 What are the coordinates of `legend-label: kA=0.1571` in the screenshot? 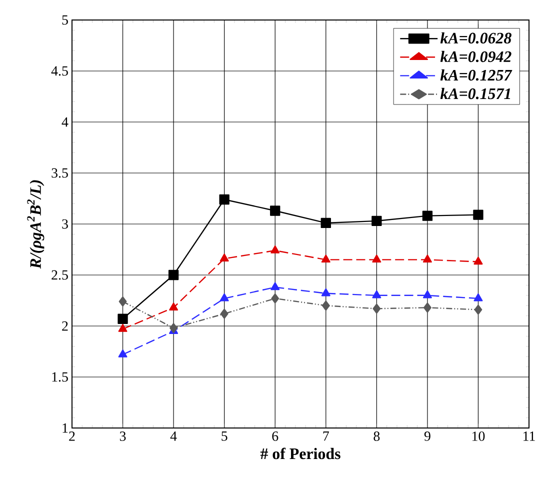 It's located at (475, 94).